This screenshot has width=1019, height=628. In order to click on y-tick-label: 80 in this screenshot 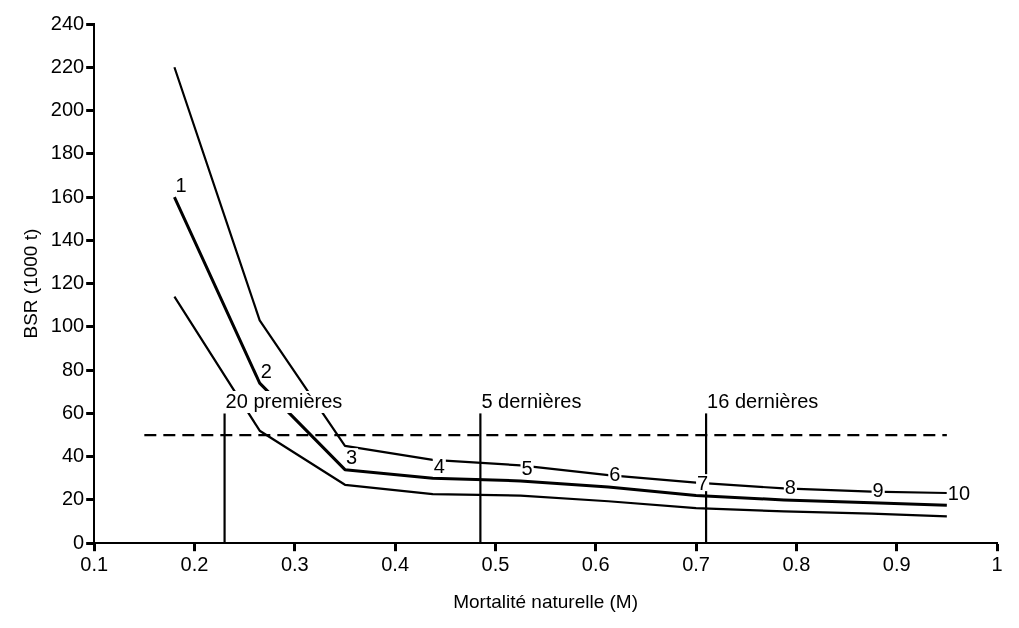, I will do `click(73, 368)`.